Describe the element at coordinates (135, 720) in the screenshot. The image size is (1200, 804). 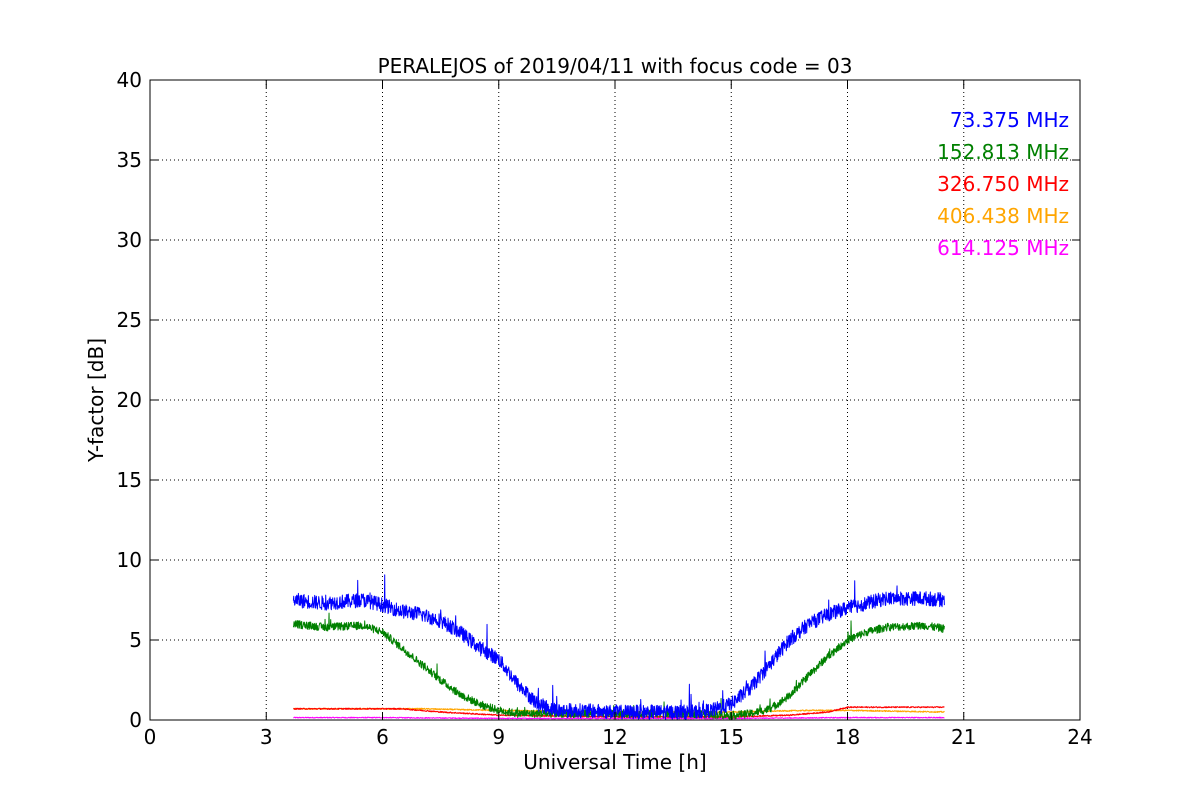
I see `y-tick-label: 0` at that location.